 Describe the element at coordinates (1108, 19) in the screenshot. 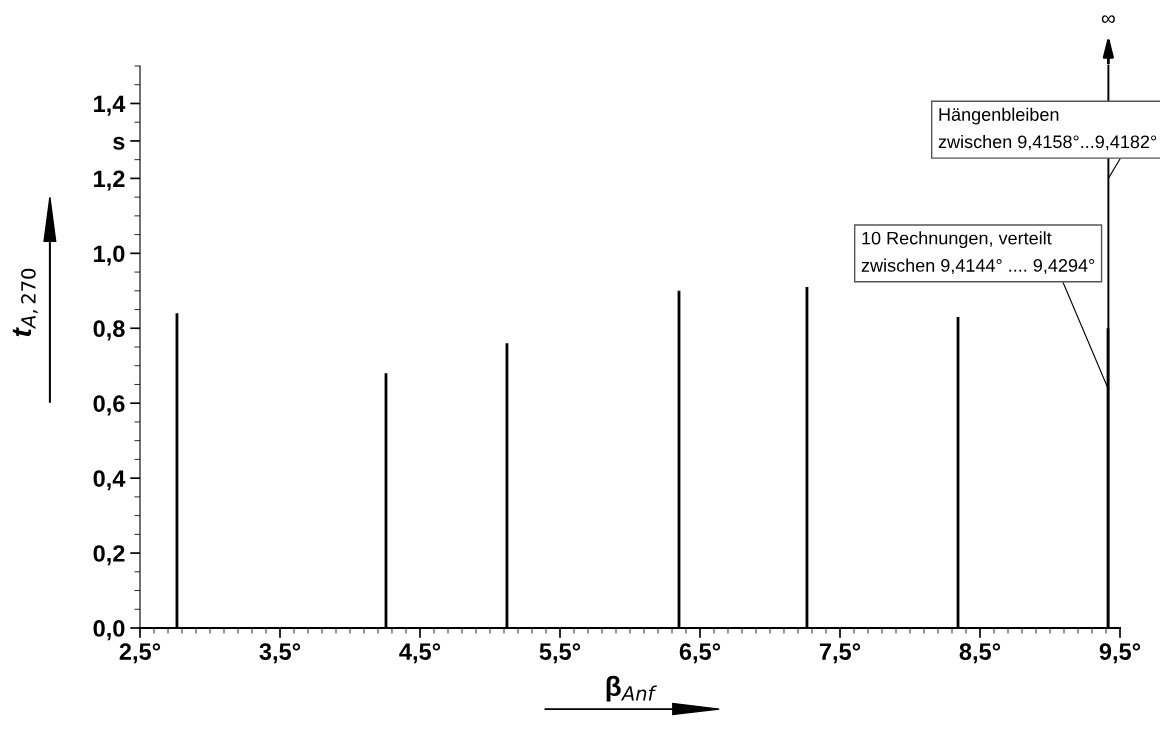

I see `ref-line-label: ∞` at that location.